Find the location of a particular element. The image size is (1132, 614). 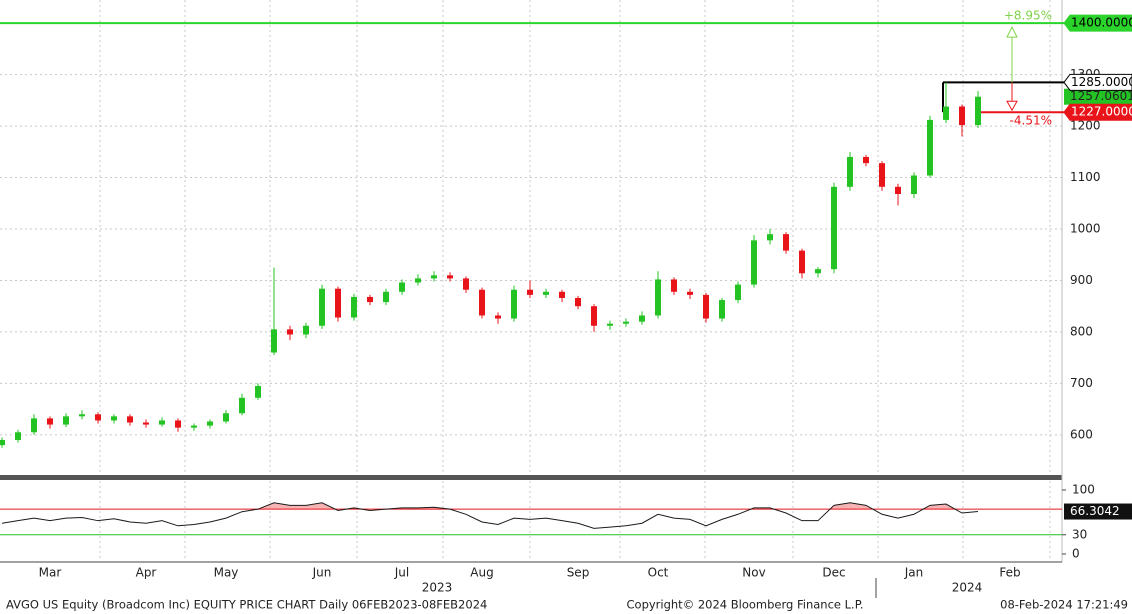

footer-center: Copyright© 2024 Bloomberg Finance L.P. is located at coordinates (745, 605).